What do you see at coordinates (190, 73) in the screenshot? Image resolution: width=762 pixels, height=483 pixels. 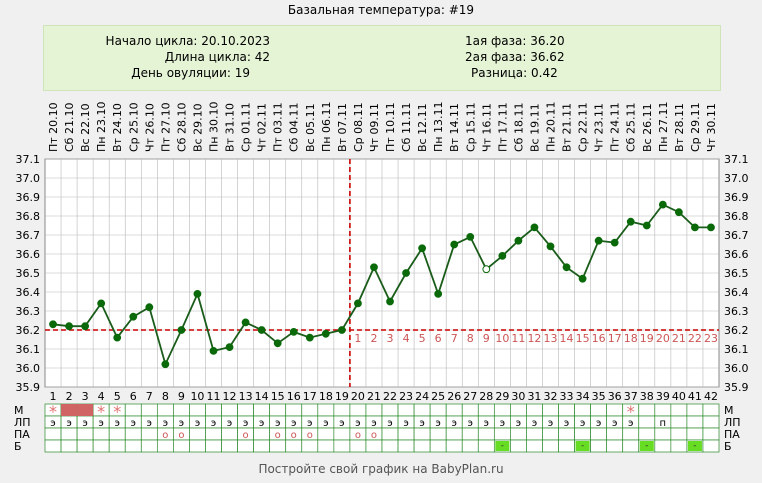 I see `ovulation-day: День овуляции: 19` at bounding box center [190, 73].